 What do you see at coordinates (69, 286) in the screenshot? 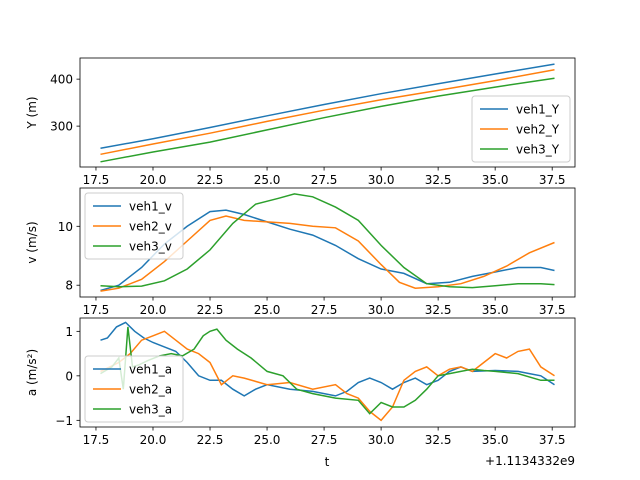
I see `y-tick-label: 8` at bounding box center [69, 286].